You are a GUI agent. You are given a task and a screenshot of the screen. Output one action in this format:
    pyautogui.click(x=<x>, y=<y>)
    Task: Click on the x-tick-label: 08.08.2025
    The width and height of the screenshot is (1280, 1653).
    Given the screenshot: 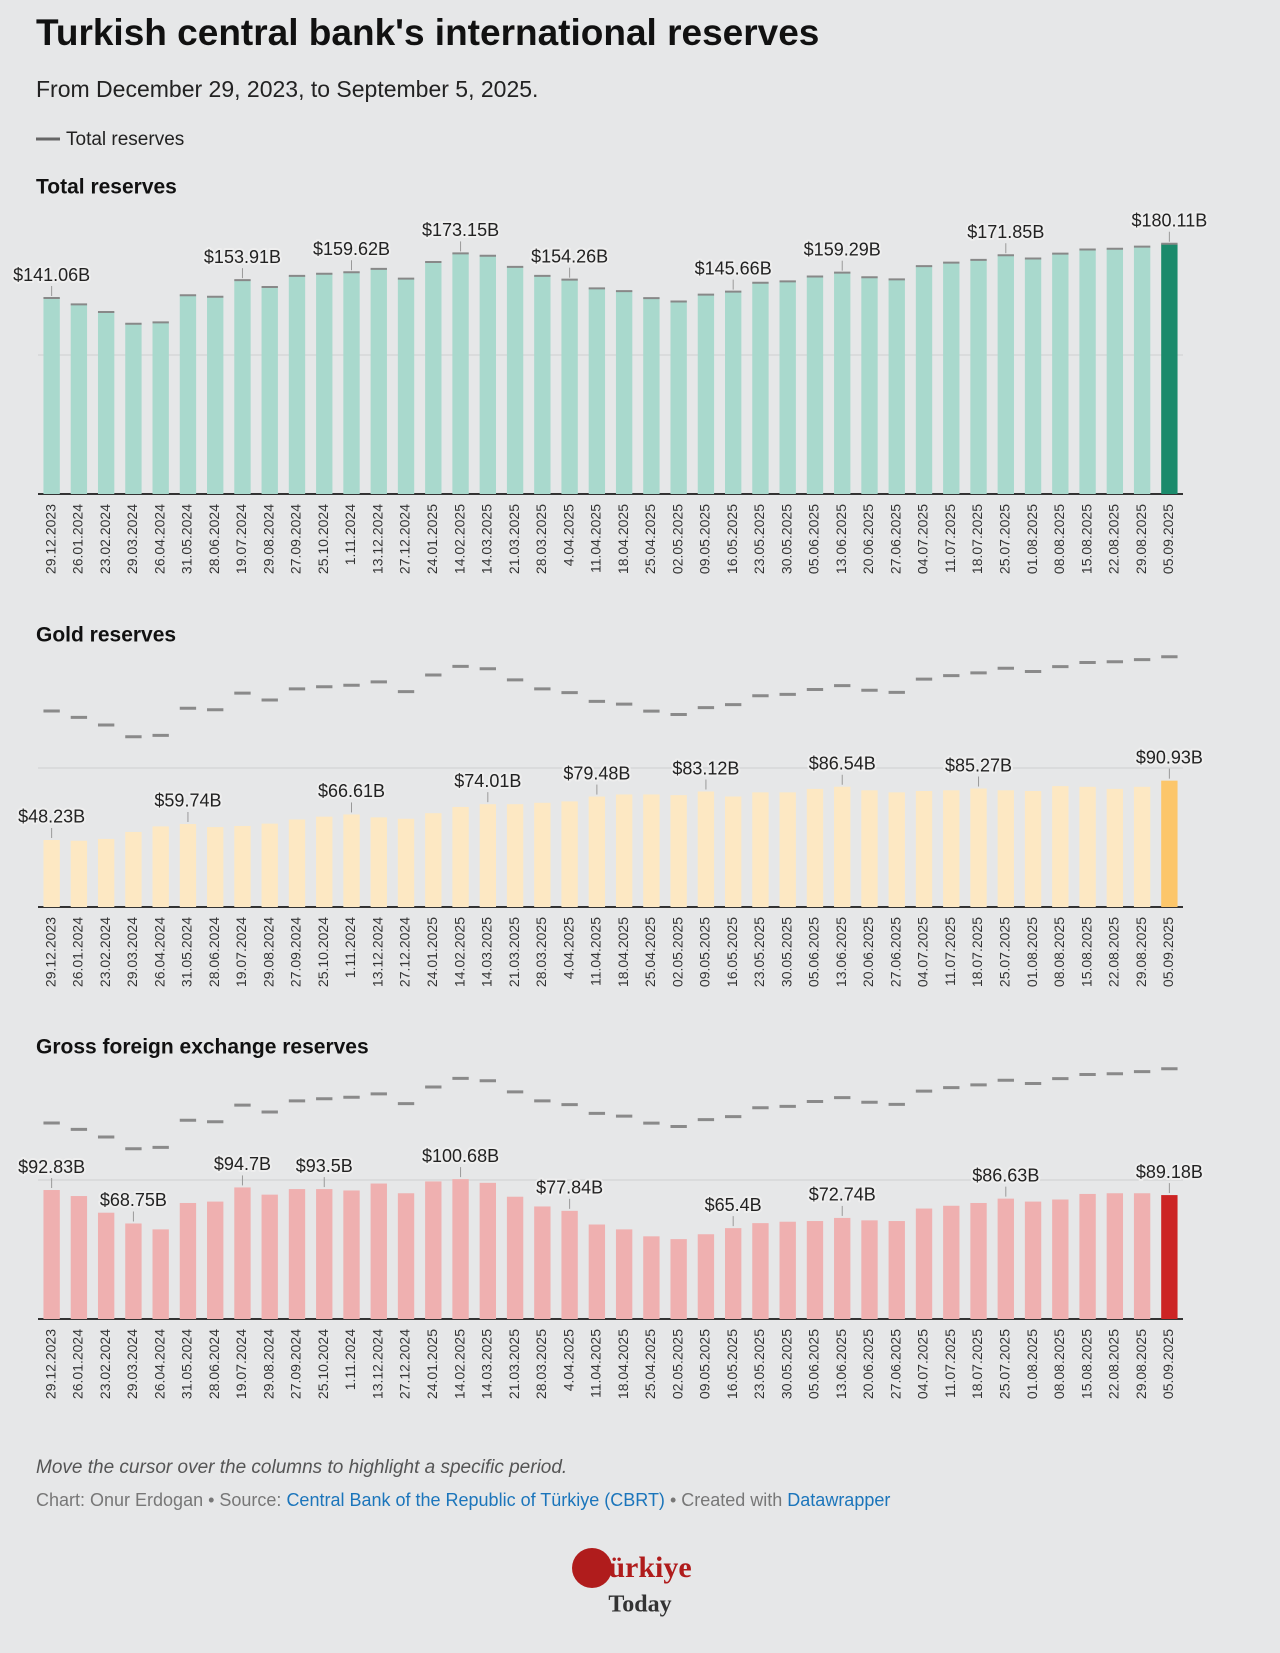 What is the action you would take?
    pyautogui.click(x=1059, y=539)
    